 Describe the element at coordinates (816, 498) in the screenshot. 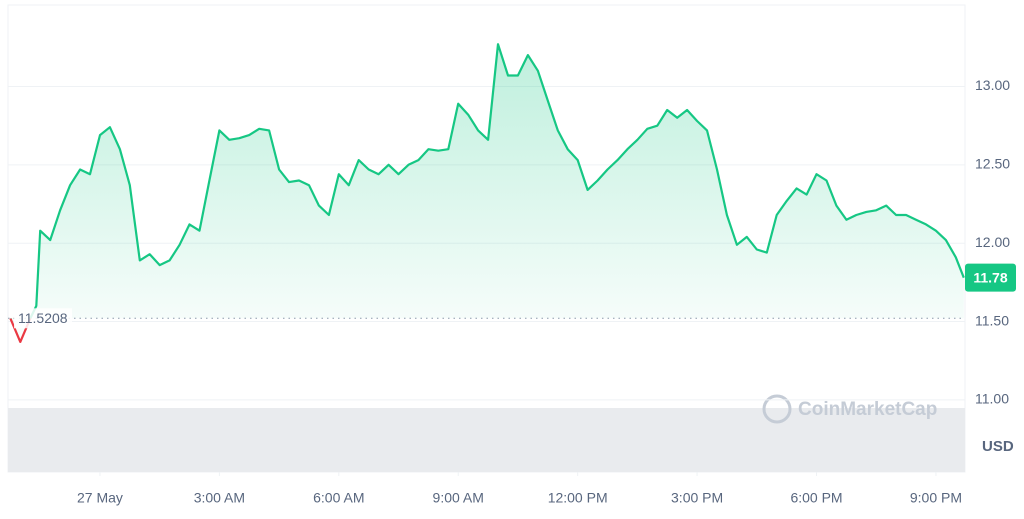

I see `x-tick-label: 6:00 PM` at that location.